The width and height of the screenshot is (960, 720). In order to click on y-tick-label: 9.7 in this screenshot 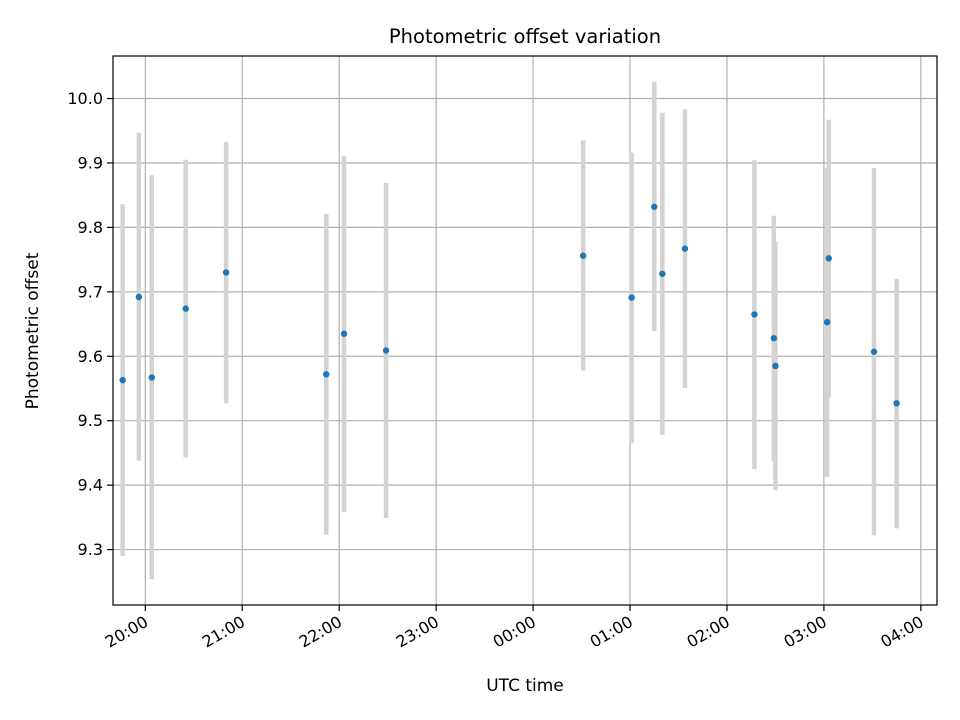, I will do `click(90, 291)`.